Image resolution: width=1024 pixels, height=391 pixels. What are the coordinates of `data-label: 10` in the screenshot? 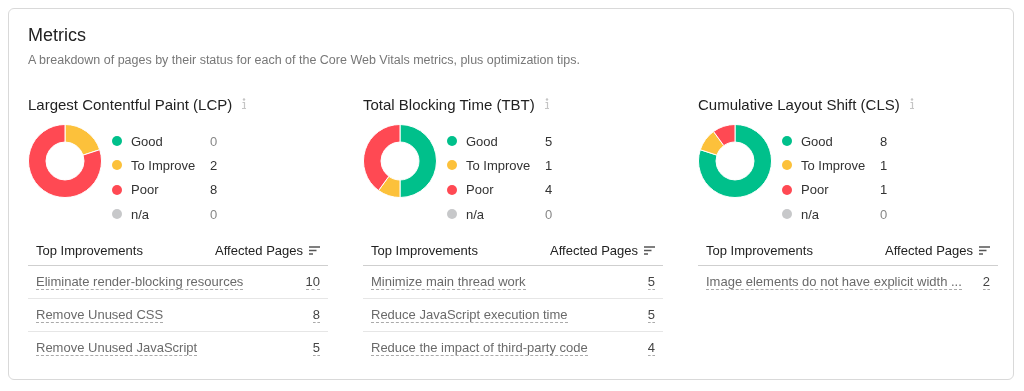 It's located at (312, 282).